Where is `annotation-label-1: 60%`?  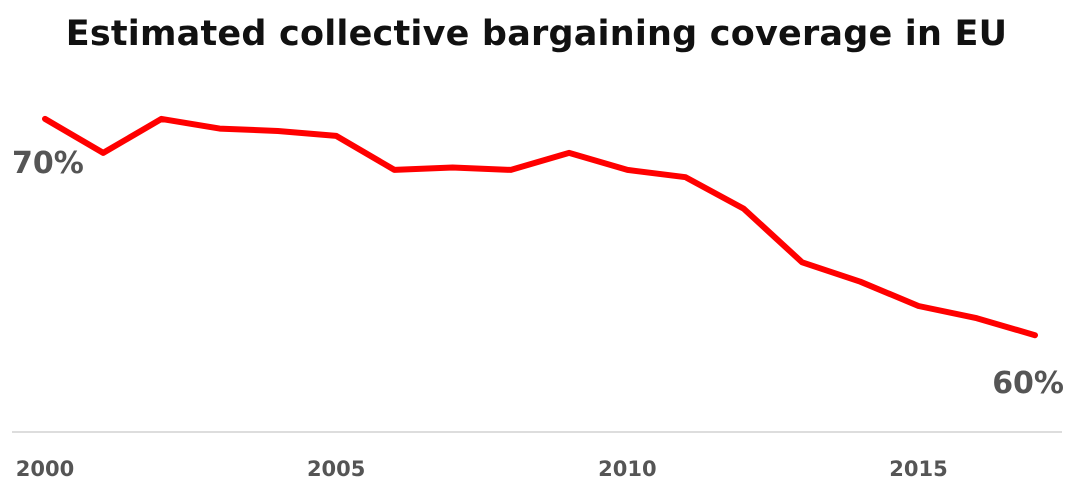 annotation-label-1: 60% is located at coordinates (1028, 383).